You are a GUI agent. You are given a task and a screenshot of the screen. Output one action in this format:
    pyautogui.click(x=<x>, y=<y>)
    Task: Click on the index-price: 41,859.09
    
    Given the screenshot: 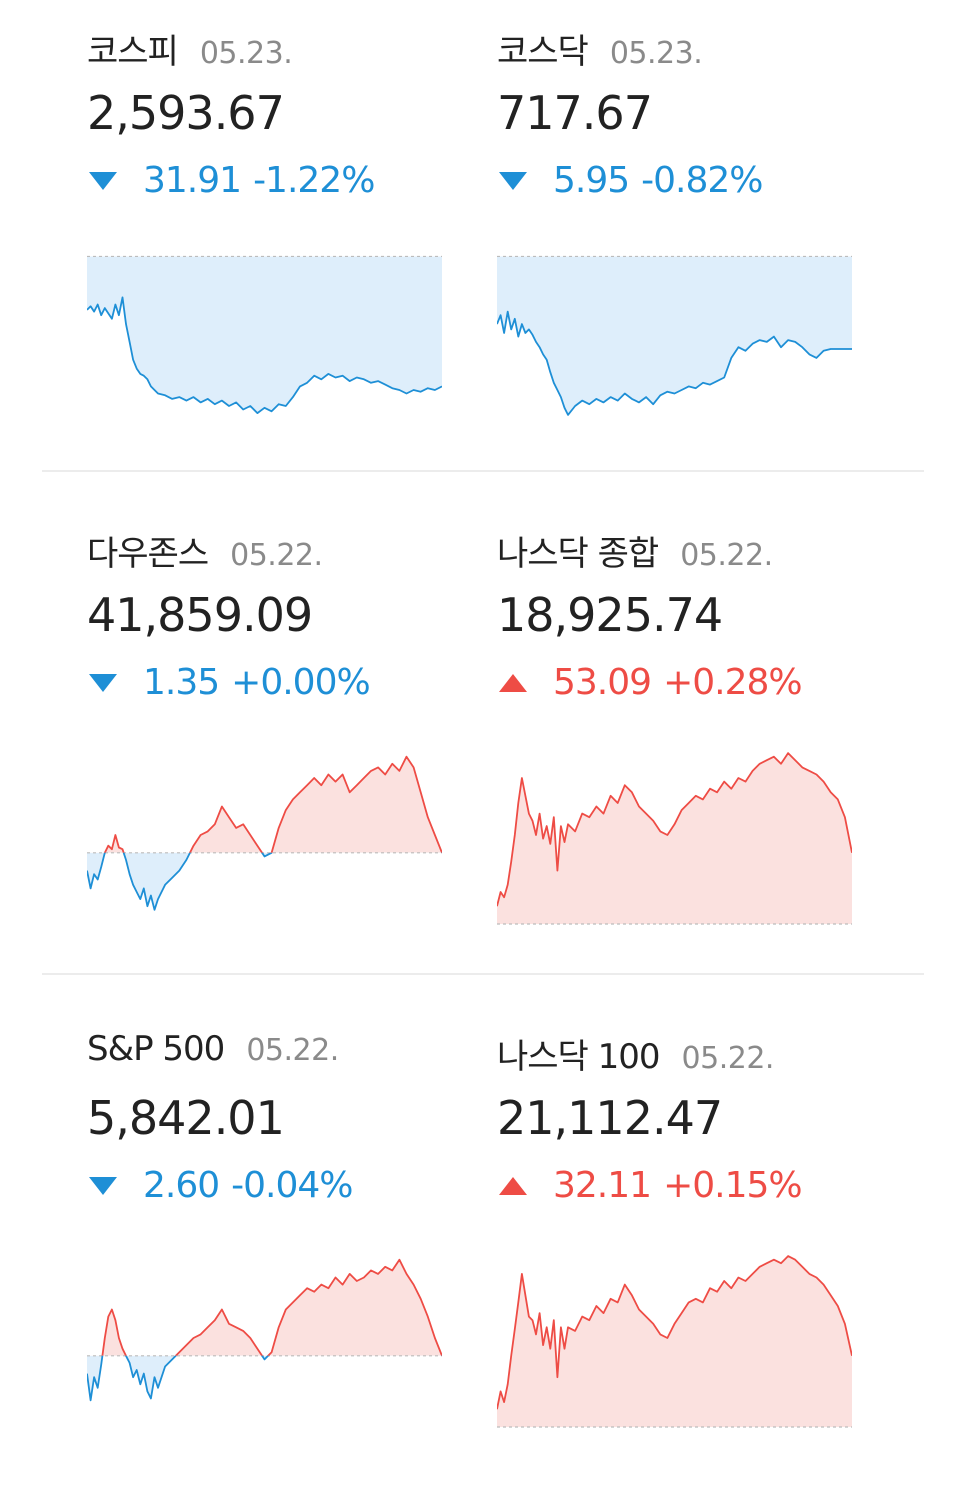 What is the action you would take?
    pyautogui.click(x=200, y=615)
    